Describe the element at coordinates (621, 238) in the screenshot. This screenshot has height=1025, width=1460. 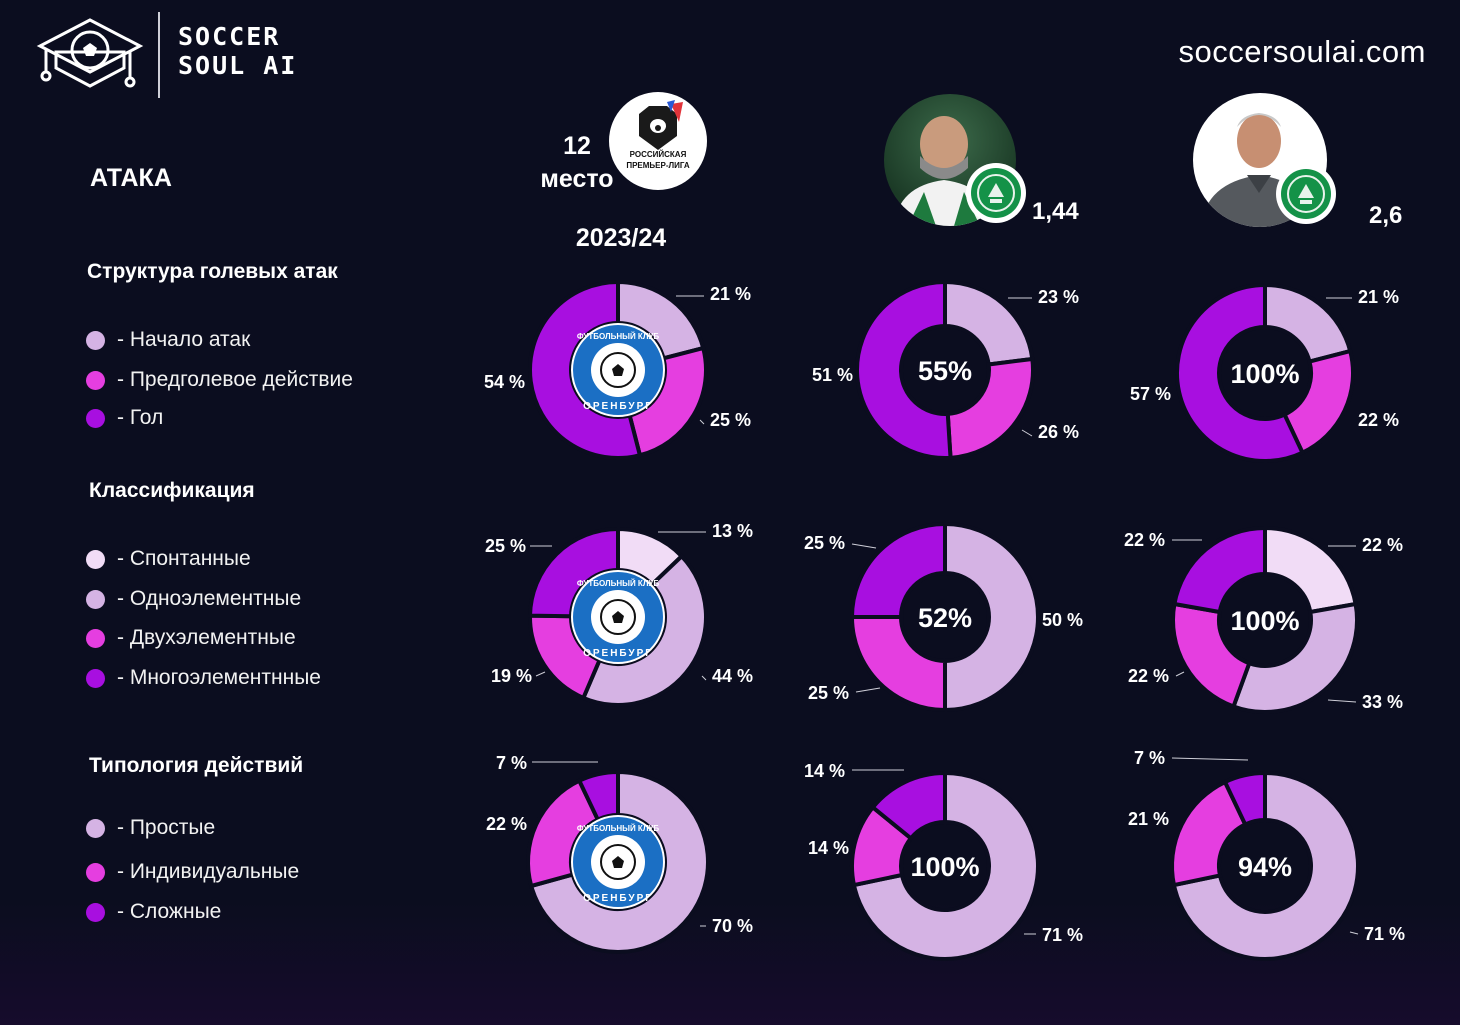
I see `season-label: 2023/24` at that location.